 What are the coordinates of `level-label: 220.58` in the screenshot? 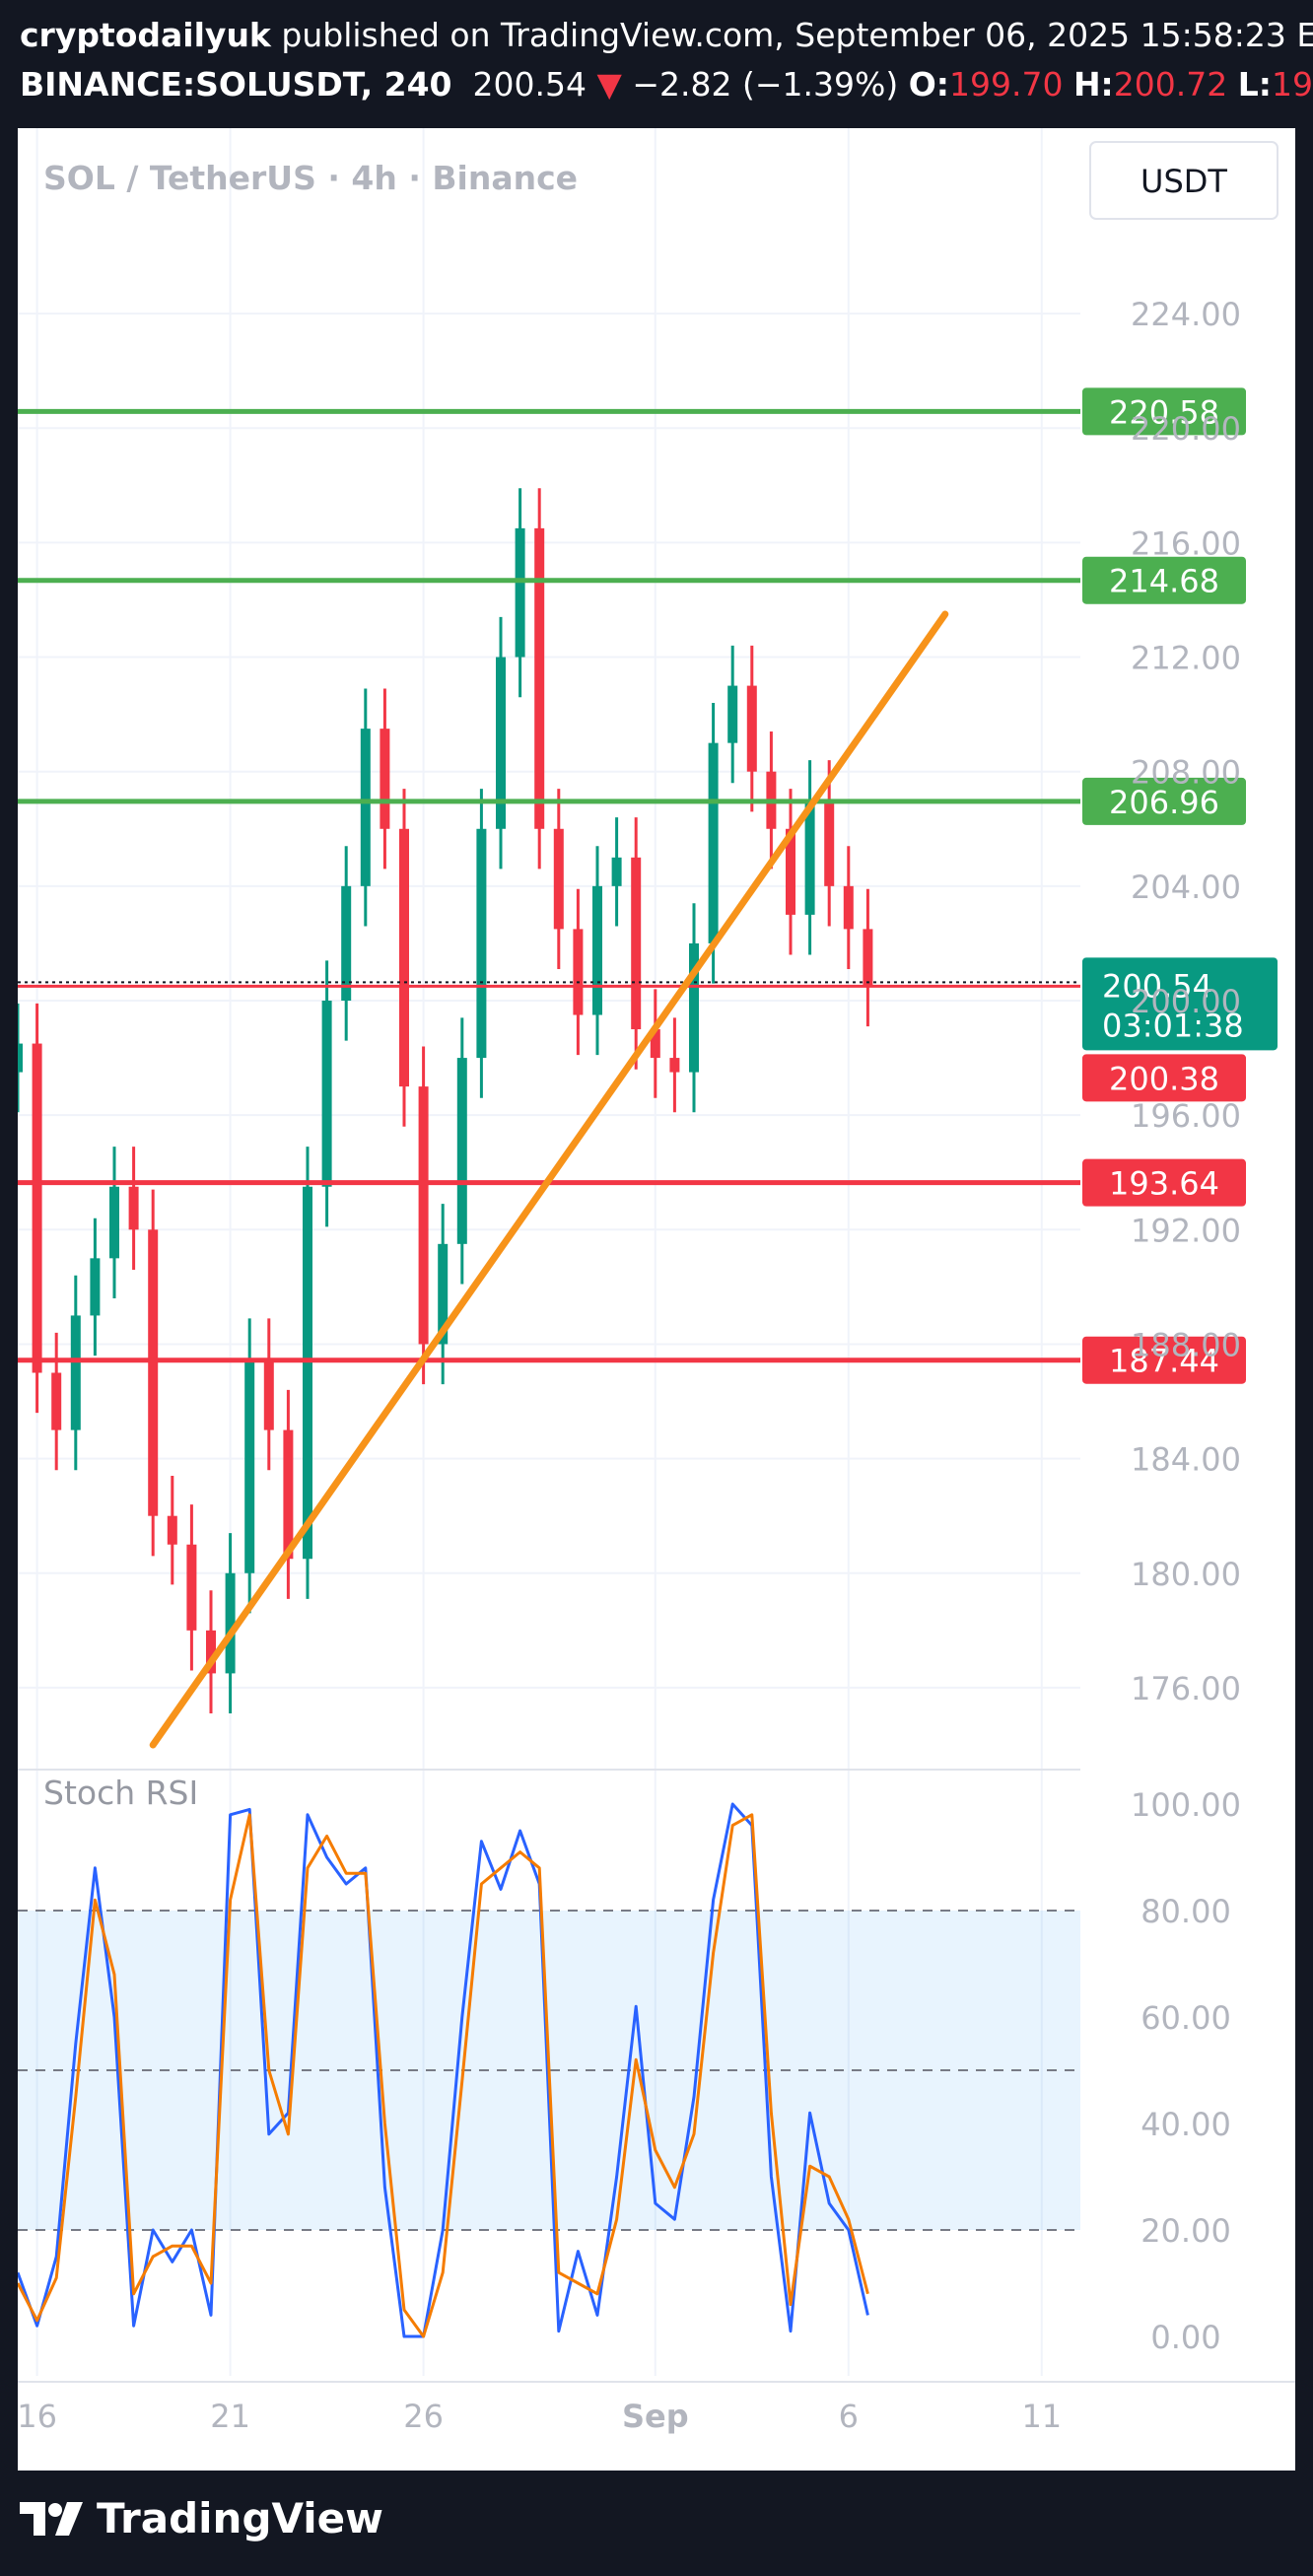 It's located at (1164, 412).